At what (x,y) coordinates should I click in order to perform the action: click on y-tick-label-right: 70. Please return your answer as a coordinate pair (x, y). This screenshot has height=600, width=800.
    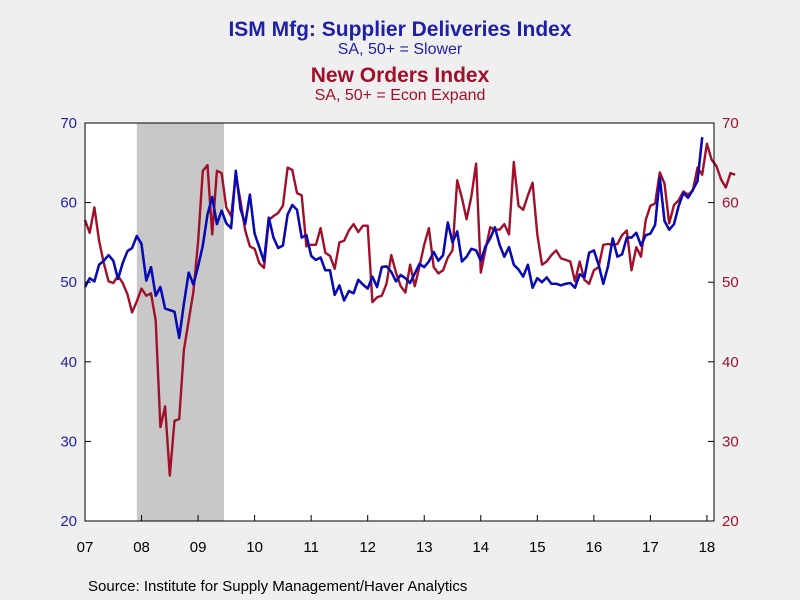
    Looking at the image, I should click on (730, 123).